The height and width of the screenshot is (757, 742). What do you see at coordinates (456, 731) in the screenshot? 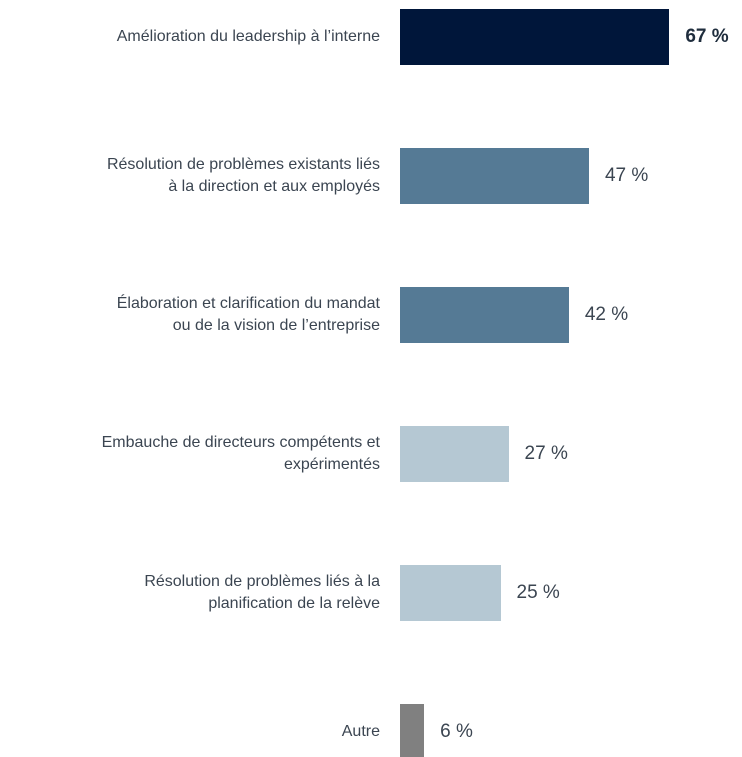
I see `value-label: 6 %` at bounding box center [456, 731].